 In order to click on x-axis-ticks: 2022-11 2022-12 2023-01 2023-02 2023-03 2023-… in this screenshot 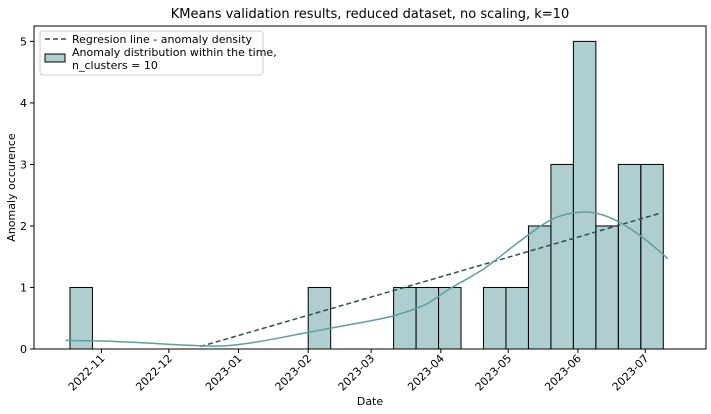, I will do `click(359, 371)`.